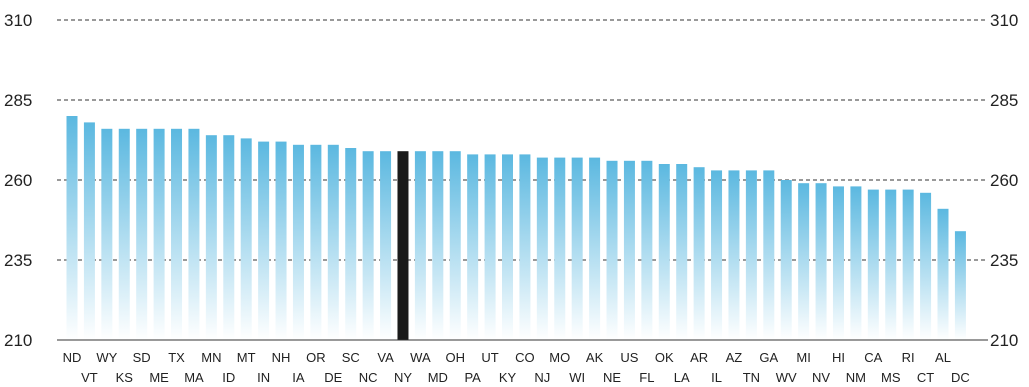  Describe the element at coordinates (473, 247) in the screenshot. I see `bar-pa` at that location.